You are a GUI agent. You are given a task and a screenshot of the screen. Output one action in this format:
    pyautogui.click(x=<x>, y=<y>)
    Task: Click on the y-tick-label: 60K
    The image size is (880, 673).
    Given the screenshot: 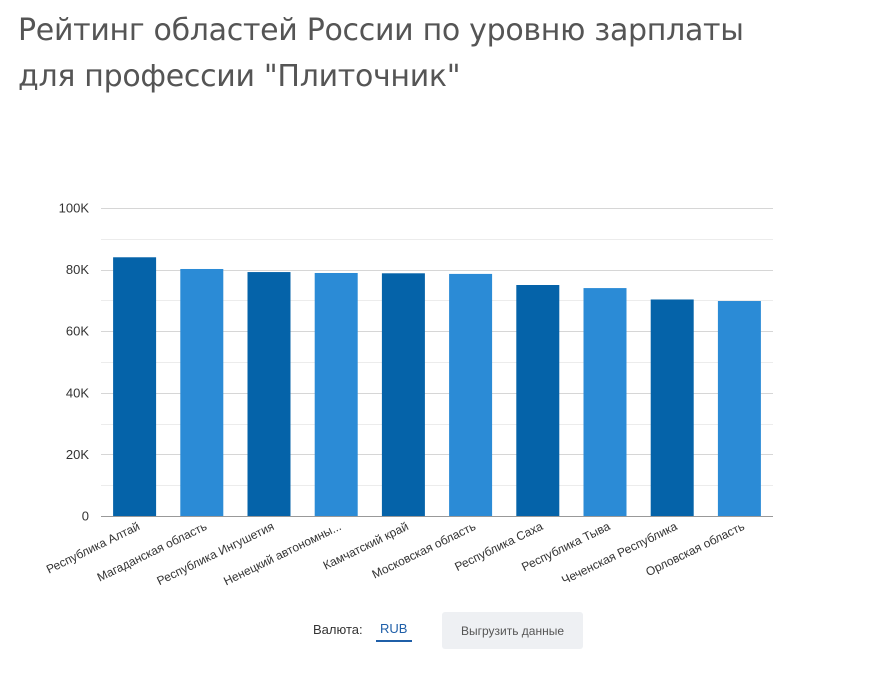 What is the action you would take?
    pyautogui.click(x=77, y=331)
    